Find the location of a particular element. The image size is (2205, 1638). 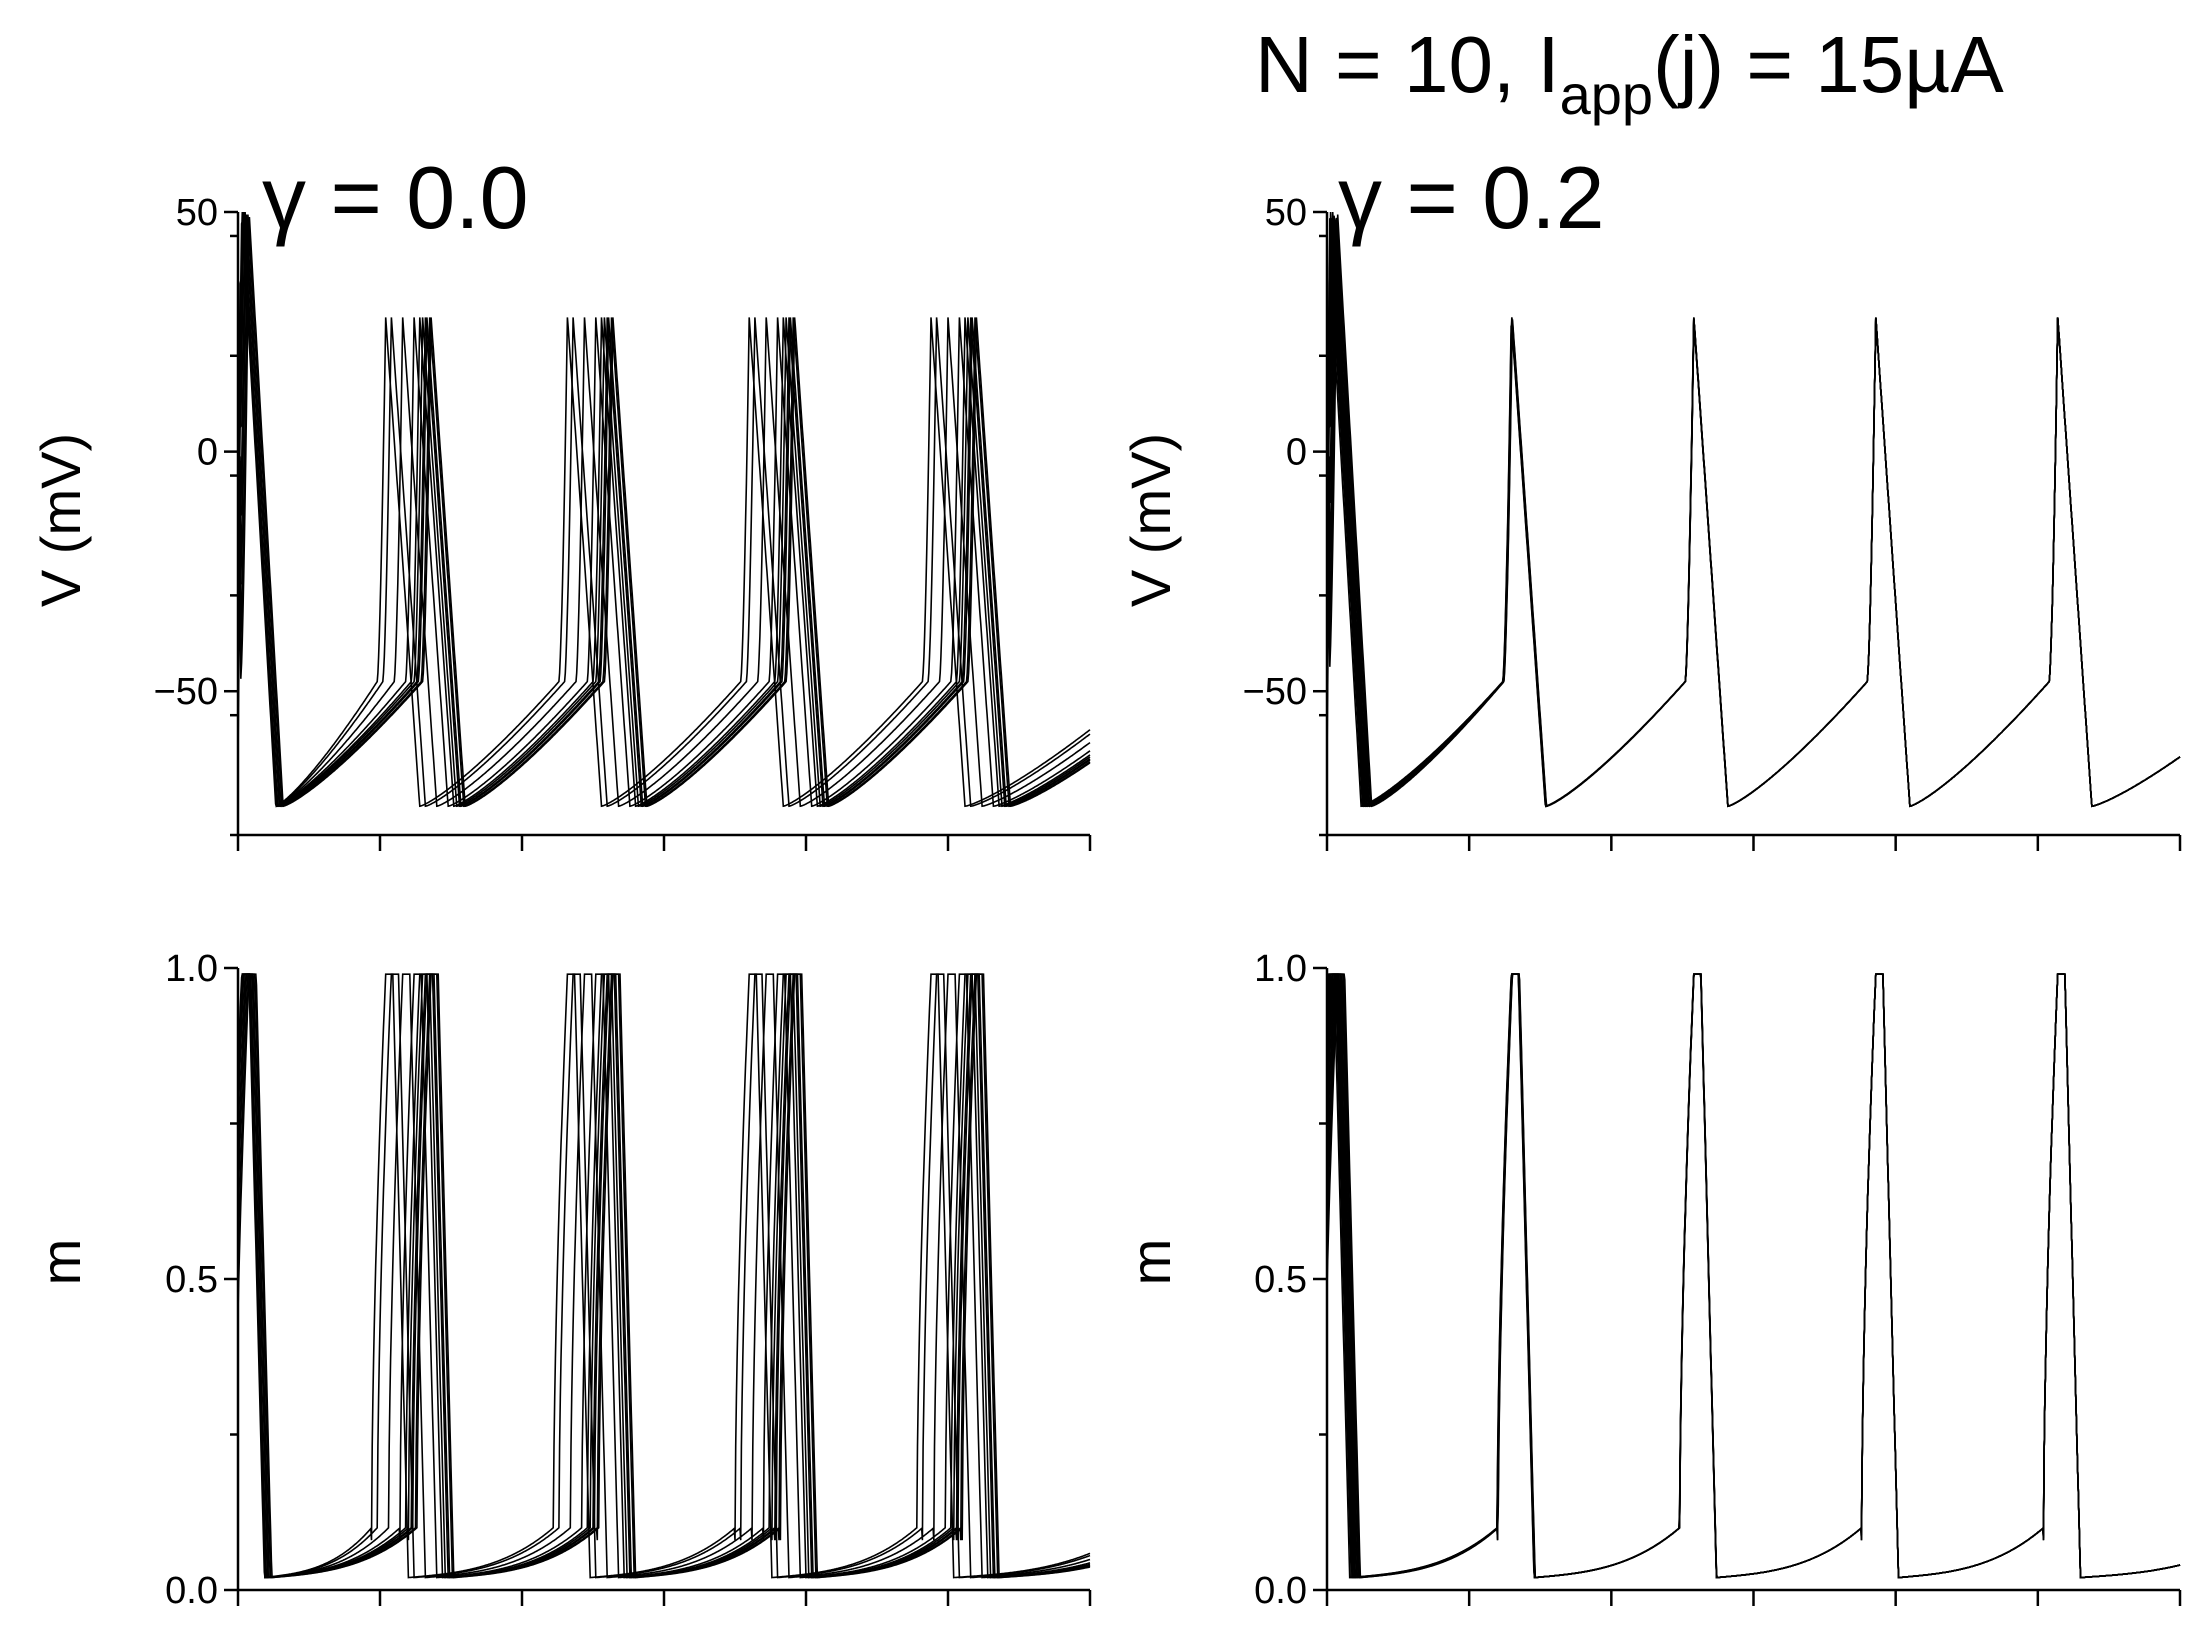

figure-title: N = 10, Iapp(j) = 15µA is located at coordinates (1629, 73).